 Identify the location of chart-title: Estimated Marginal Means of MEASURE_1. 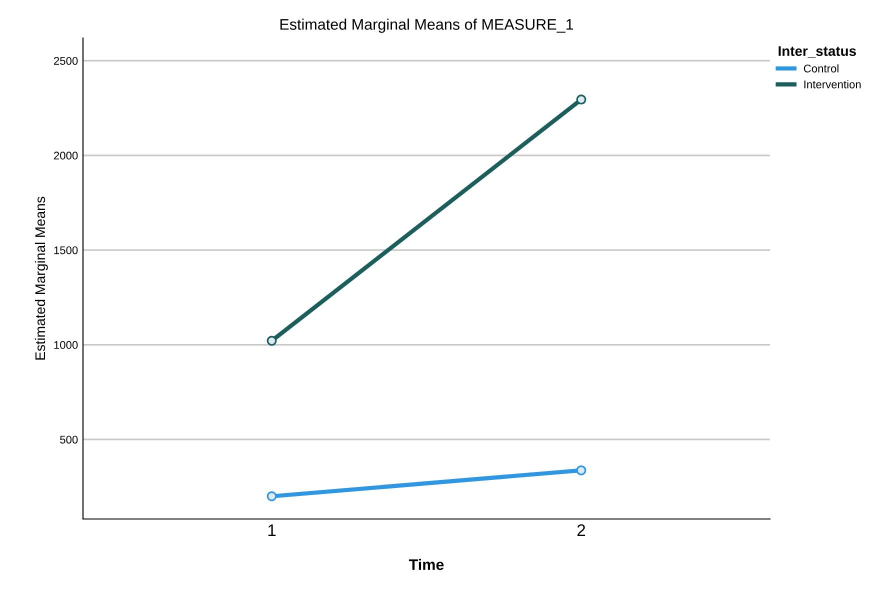
(427, 25).